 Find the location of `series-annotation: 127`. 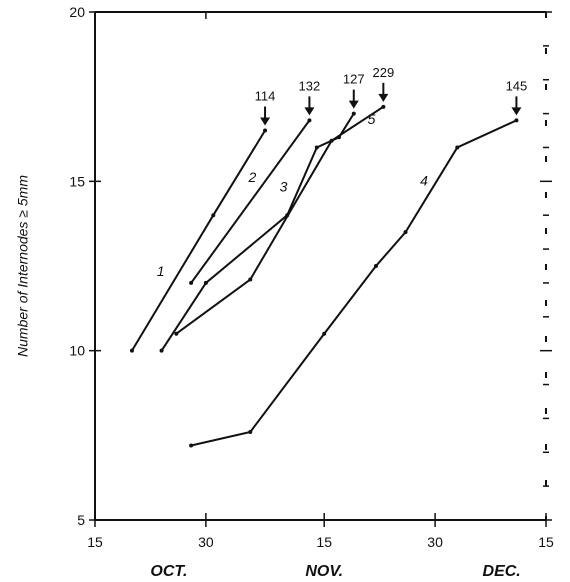

series-annotation: 127 is located at coordinates (354, 79).